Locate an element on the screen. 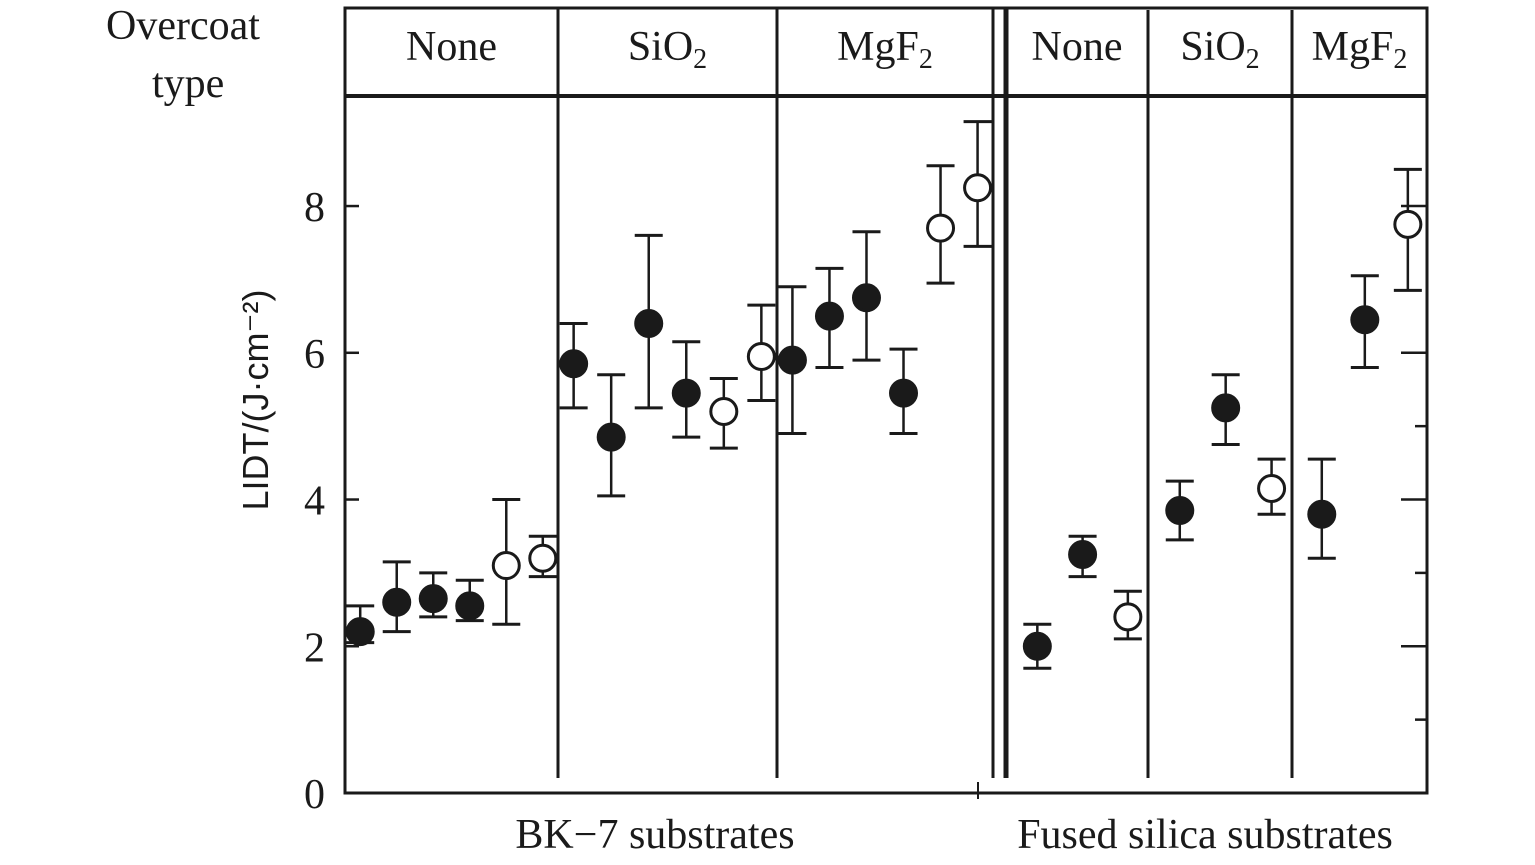 The image size is (1535, 865). overcoat-type-label-line2: type is located at coordinates (188, 84).